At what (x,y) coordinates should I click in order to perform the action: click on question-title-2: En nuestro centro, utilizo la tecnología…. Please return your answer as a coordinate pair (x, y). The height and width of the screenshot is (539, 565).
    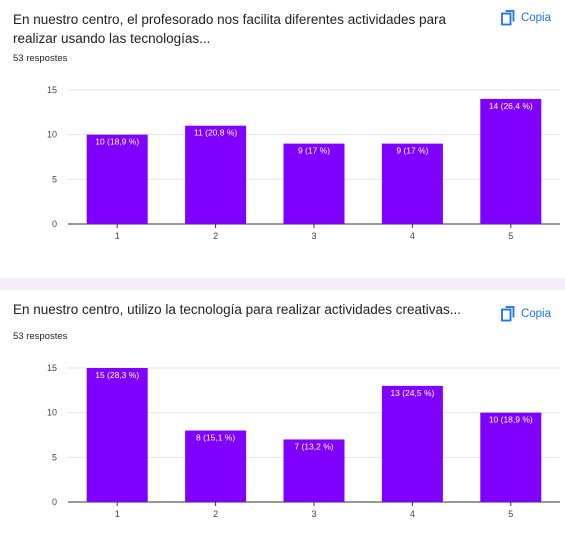
    Looking at the image, I should click on (237, 309).